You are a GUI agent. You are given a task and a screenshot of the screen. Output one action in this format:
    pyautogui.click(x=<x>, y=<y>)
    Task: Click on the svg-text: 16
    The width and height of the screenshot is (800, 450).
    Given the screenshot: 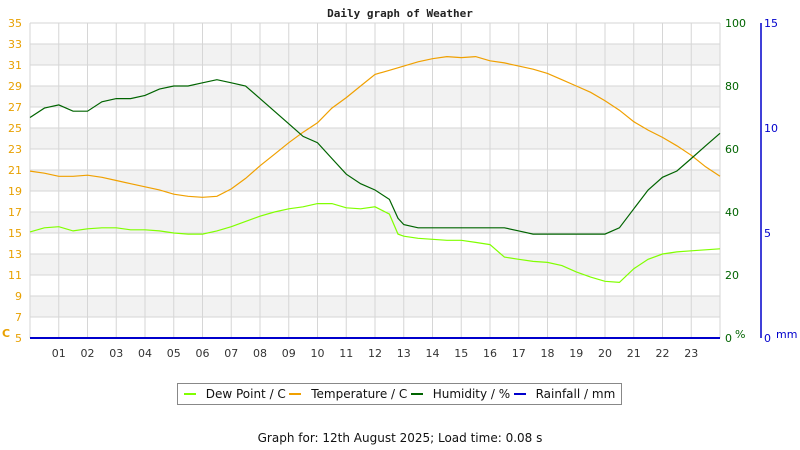 What is the action you would take?
    pyautogui.click(x=490, y=353)
    